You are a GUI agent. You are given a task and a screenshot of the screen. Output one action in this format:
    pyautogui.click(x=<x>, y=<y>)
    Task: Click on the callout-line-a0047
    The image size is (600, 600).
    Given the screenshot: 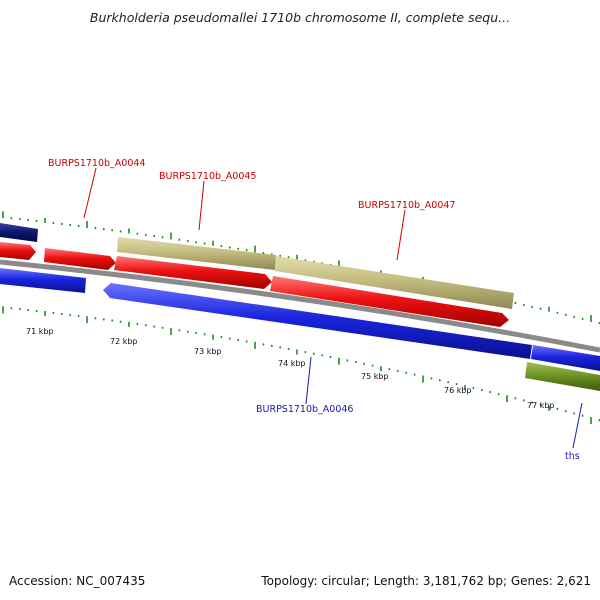 What is the action you would take?
    pyautogui.click(x=401, y=235)
    